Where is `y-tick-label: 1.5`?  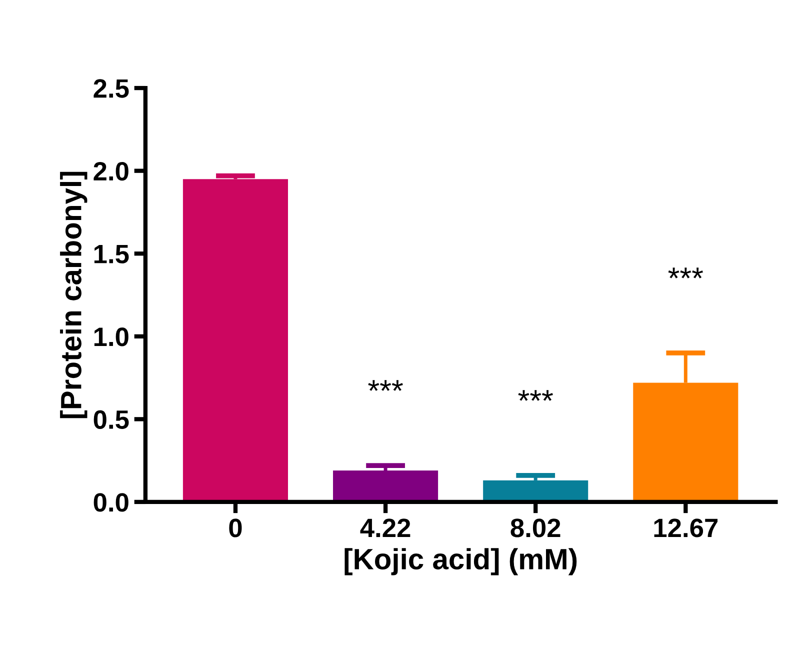 y-tick-label: 1.5 is located at coordinates (111, 254).